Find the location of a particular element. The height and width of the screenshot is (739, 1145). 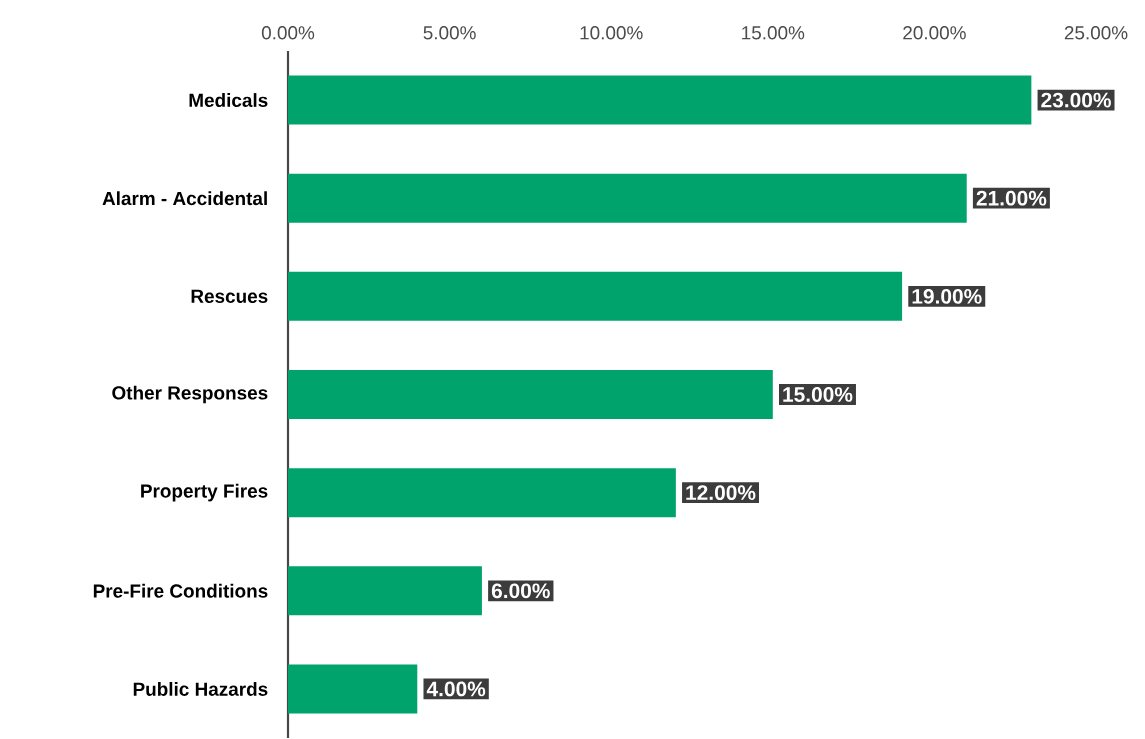

data-label: 21.00% is located at coordinates (1011, 198).